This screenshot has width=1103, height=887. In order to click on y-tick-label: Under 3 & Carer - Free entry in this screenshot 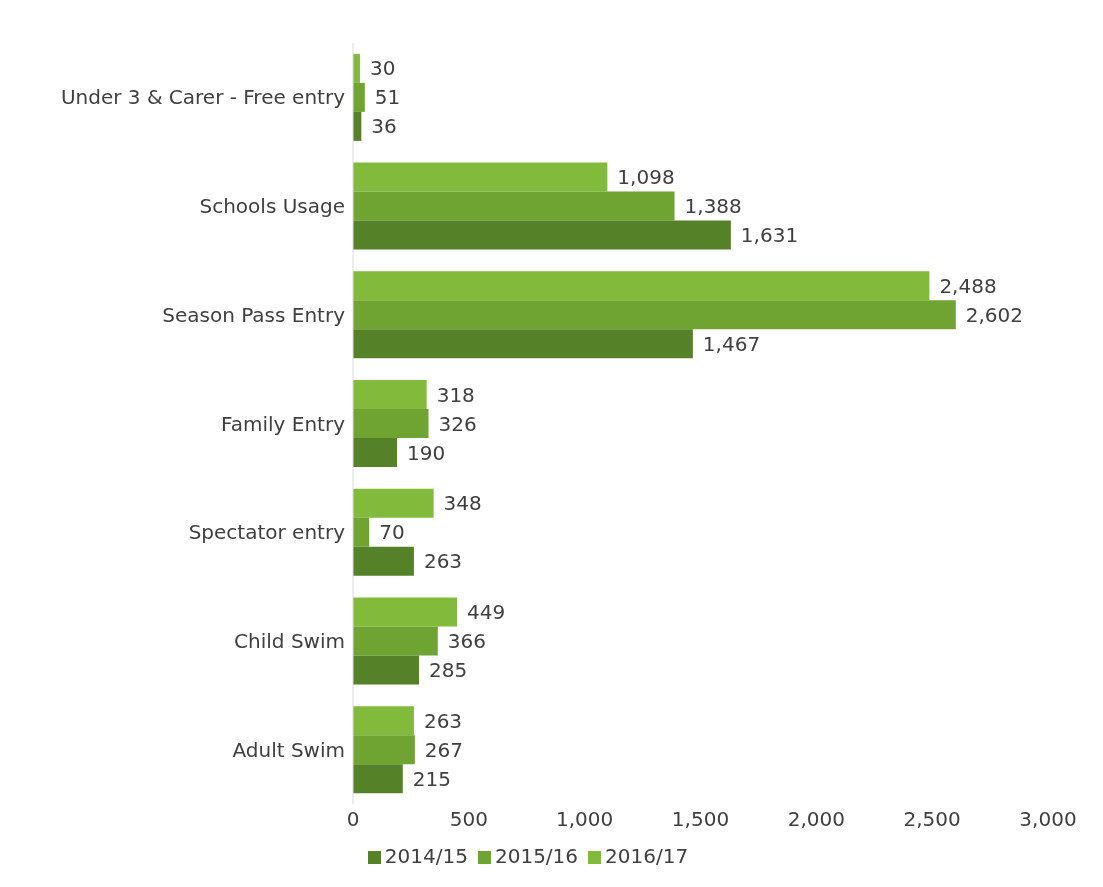, I will do `click(203, 97)`.